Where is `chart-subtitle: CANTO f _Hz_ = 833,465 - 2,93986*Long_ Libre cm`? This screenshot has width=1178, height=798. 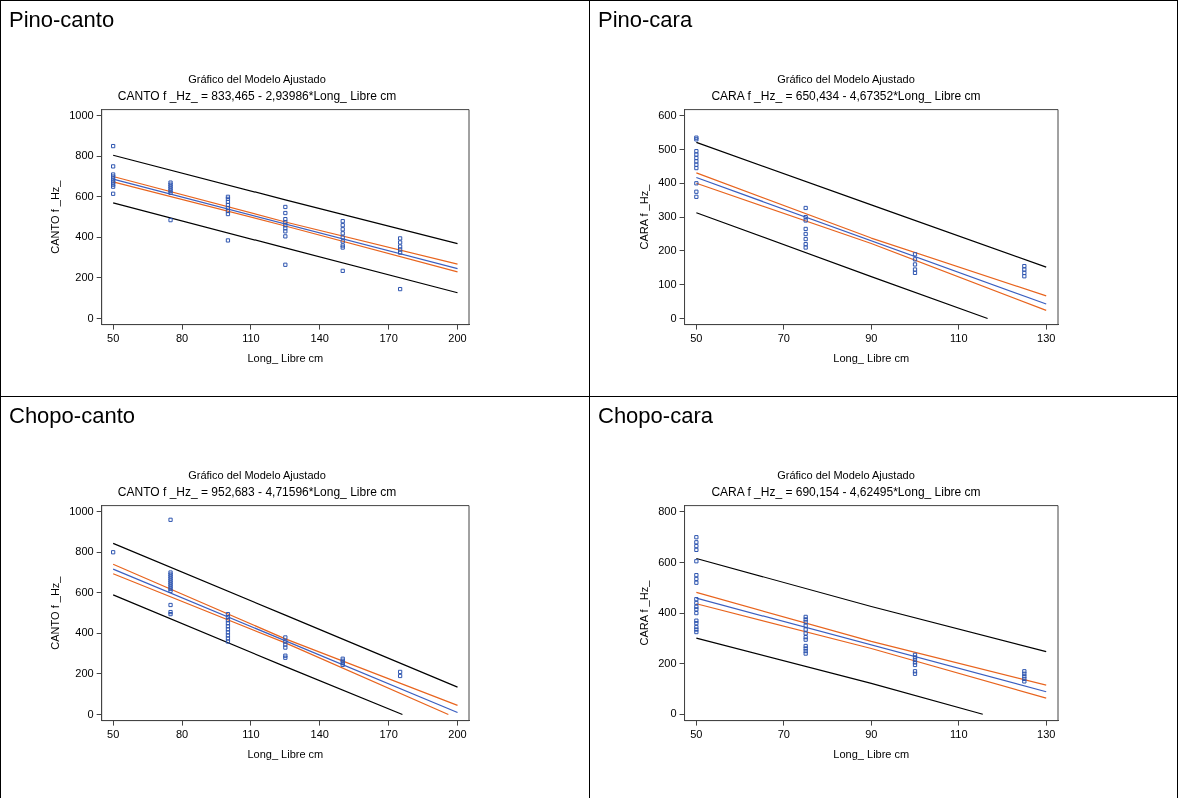
chart-subtitle: CANTO f _Hz_ = 833,465 - 2,93986*Long_ Libre cm is located at coordinates (257, 95).